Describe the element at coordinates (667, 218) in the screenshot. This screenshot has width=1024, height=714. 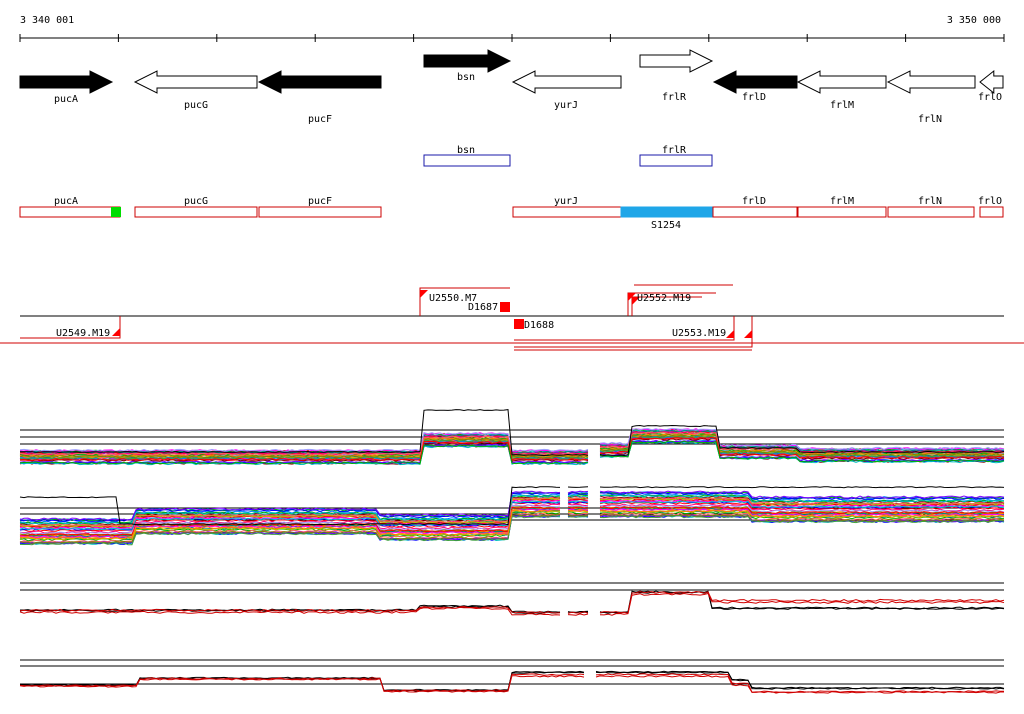
I see `segment-block: S1254` at that location.